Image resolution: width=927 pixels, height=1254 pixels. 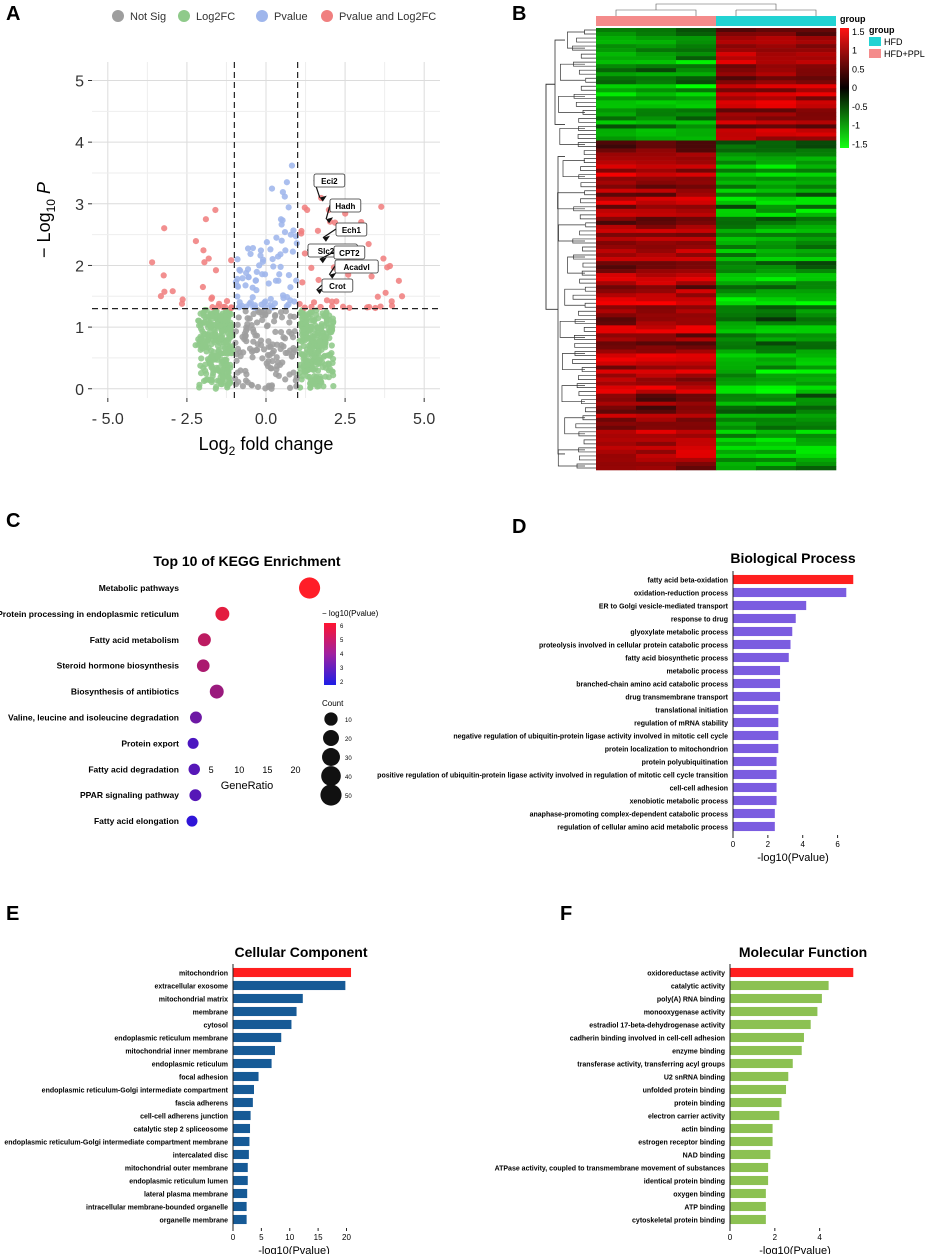 What do you see at coordinates (203, 666) in the screenshot?
I see `kegg-dot` at bounding box center [203, 666].